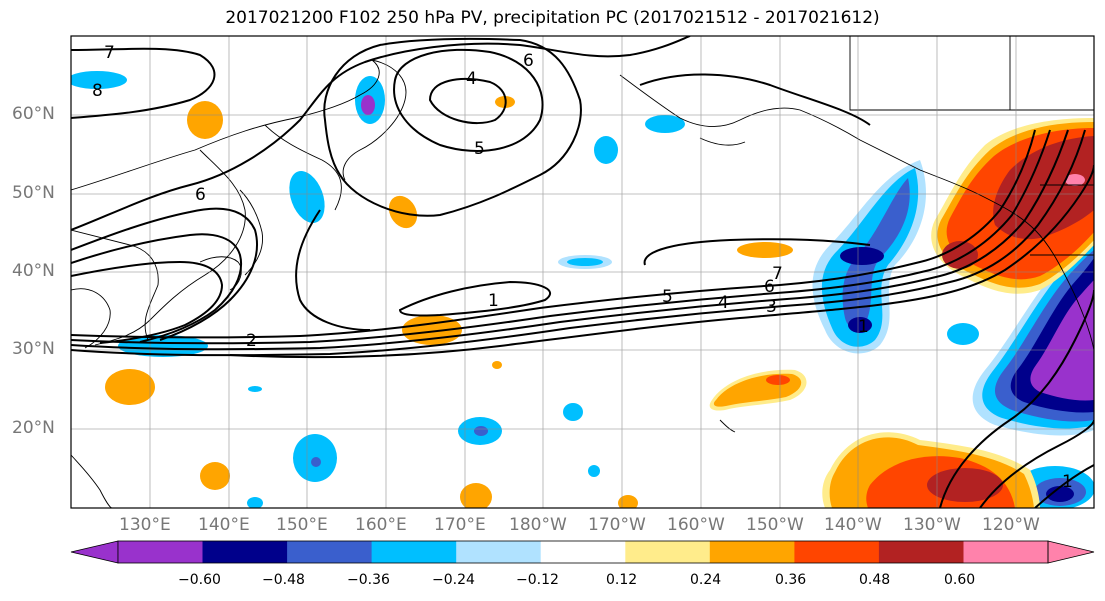  I want to click on colorbar-tick-label: 0.24, so click(706, 580).